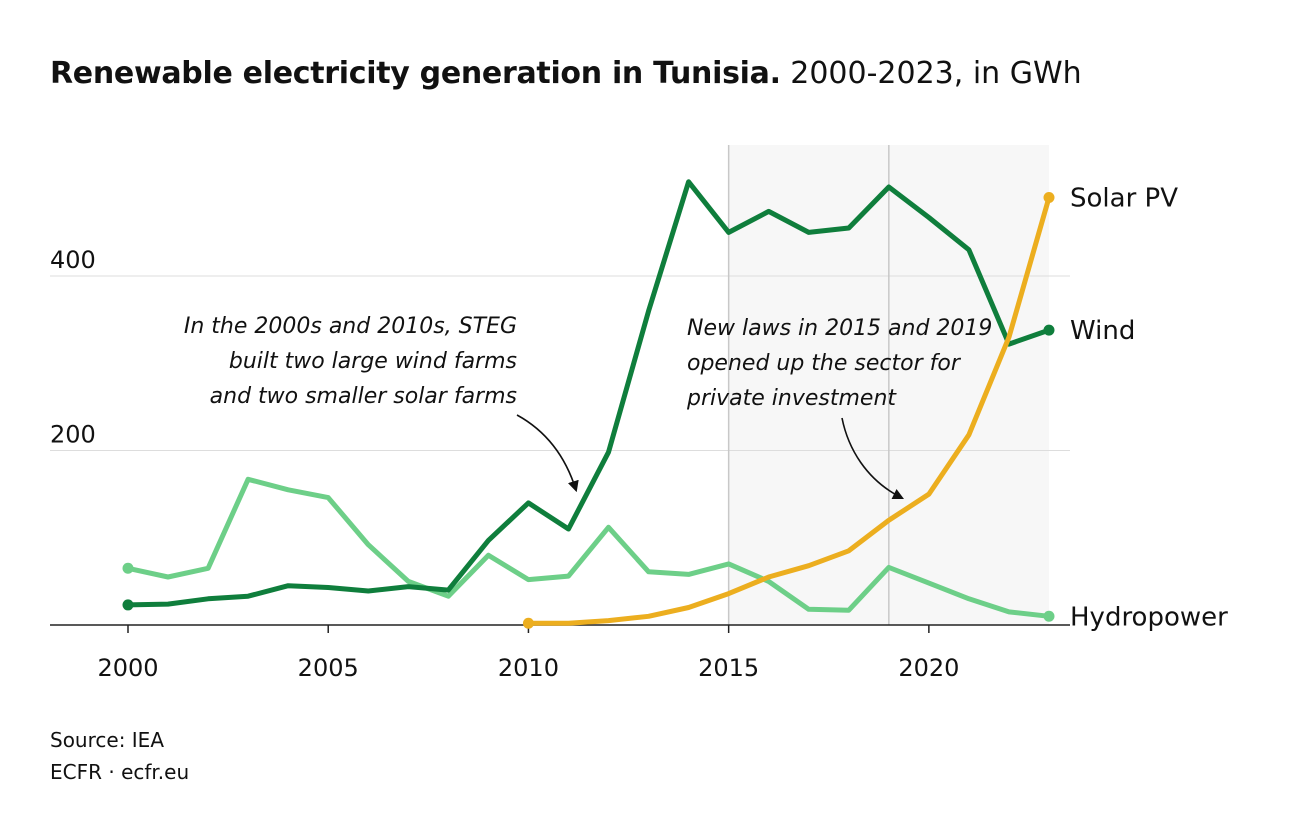 The width and height of the screenshot is (1300, 838). Describe the element at coordinates (328, 668) in the screenshot. I see `x-tick-label-2005: 2005` at that location.